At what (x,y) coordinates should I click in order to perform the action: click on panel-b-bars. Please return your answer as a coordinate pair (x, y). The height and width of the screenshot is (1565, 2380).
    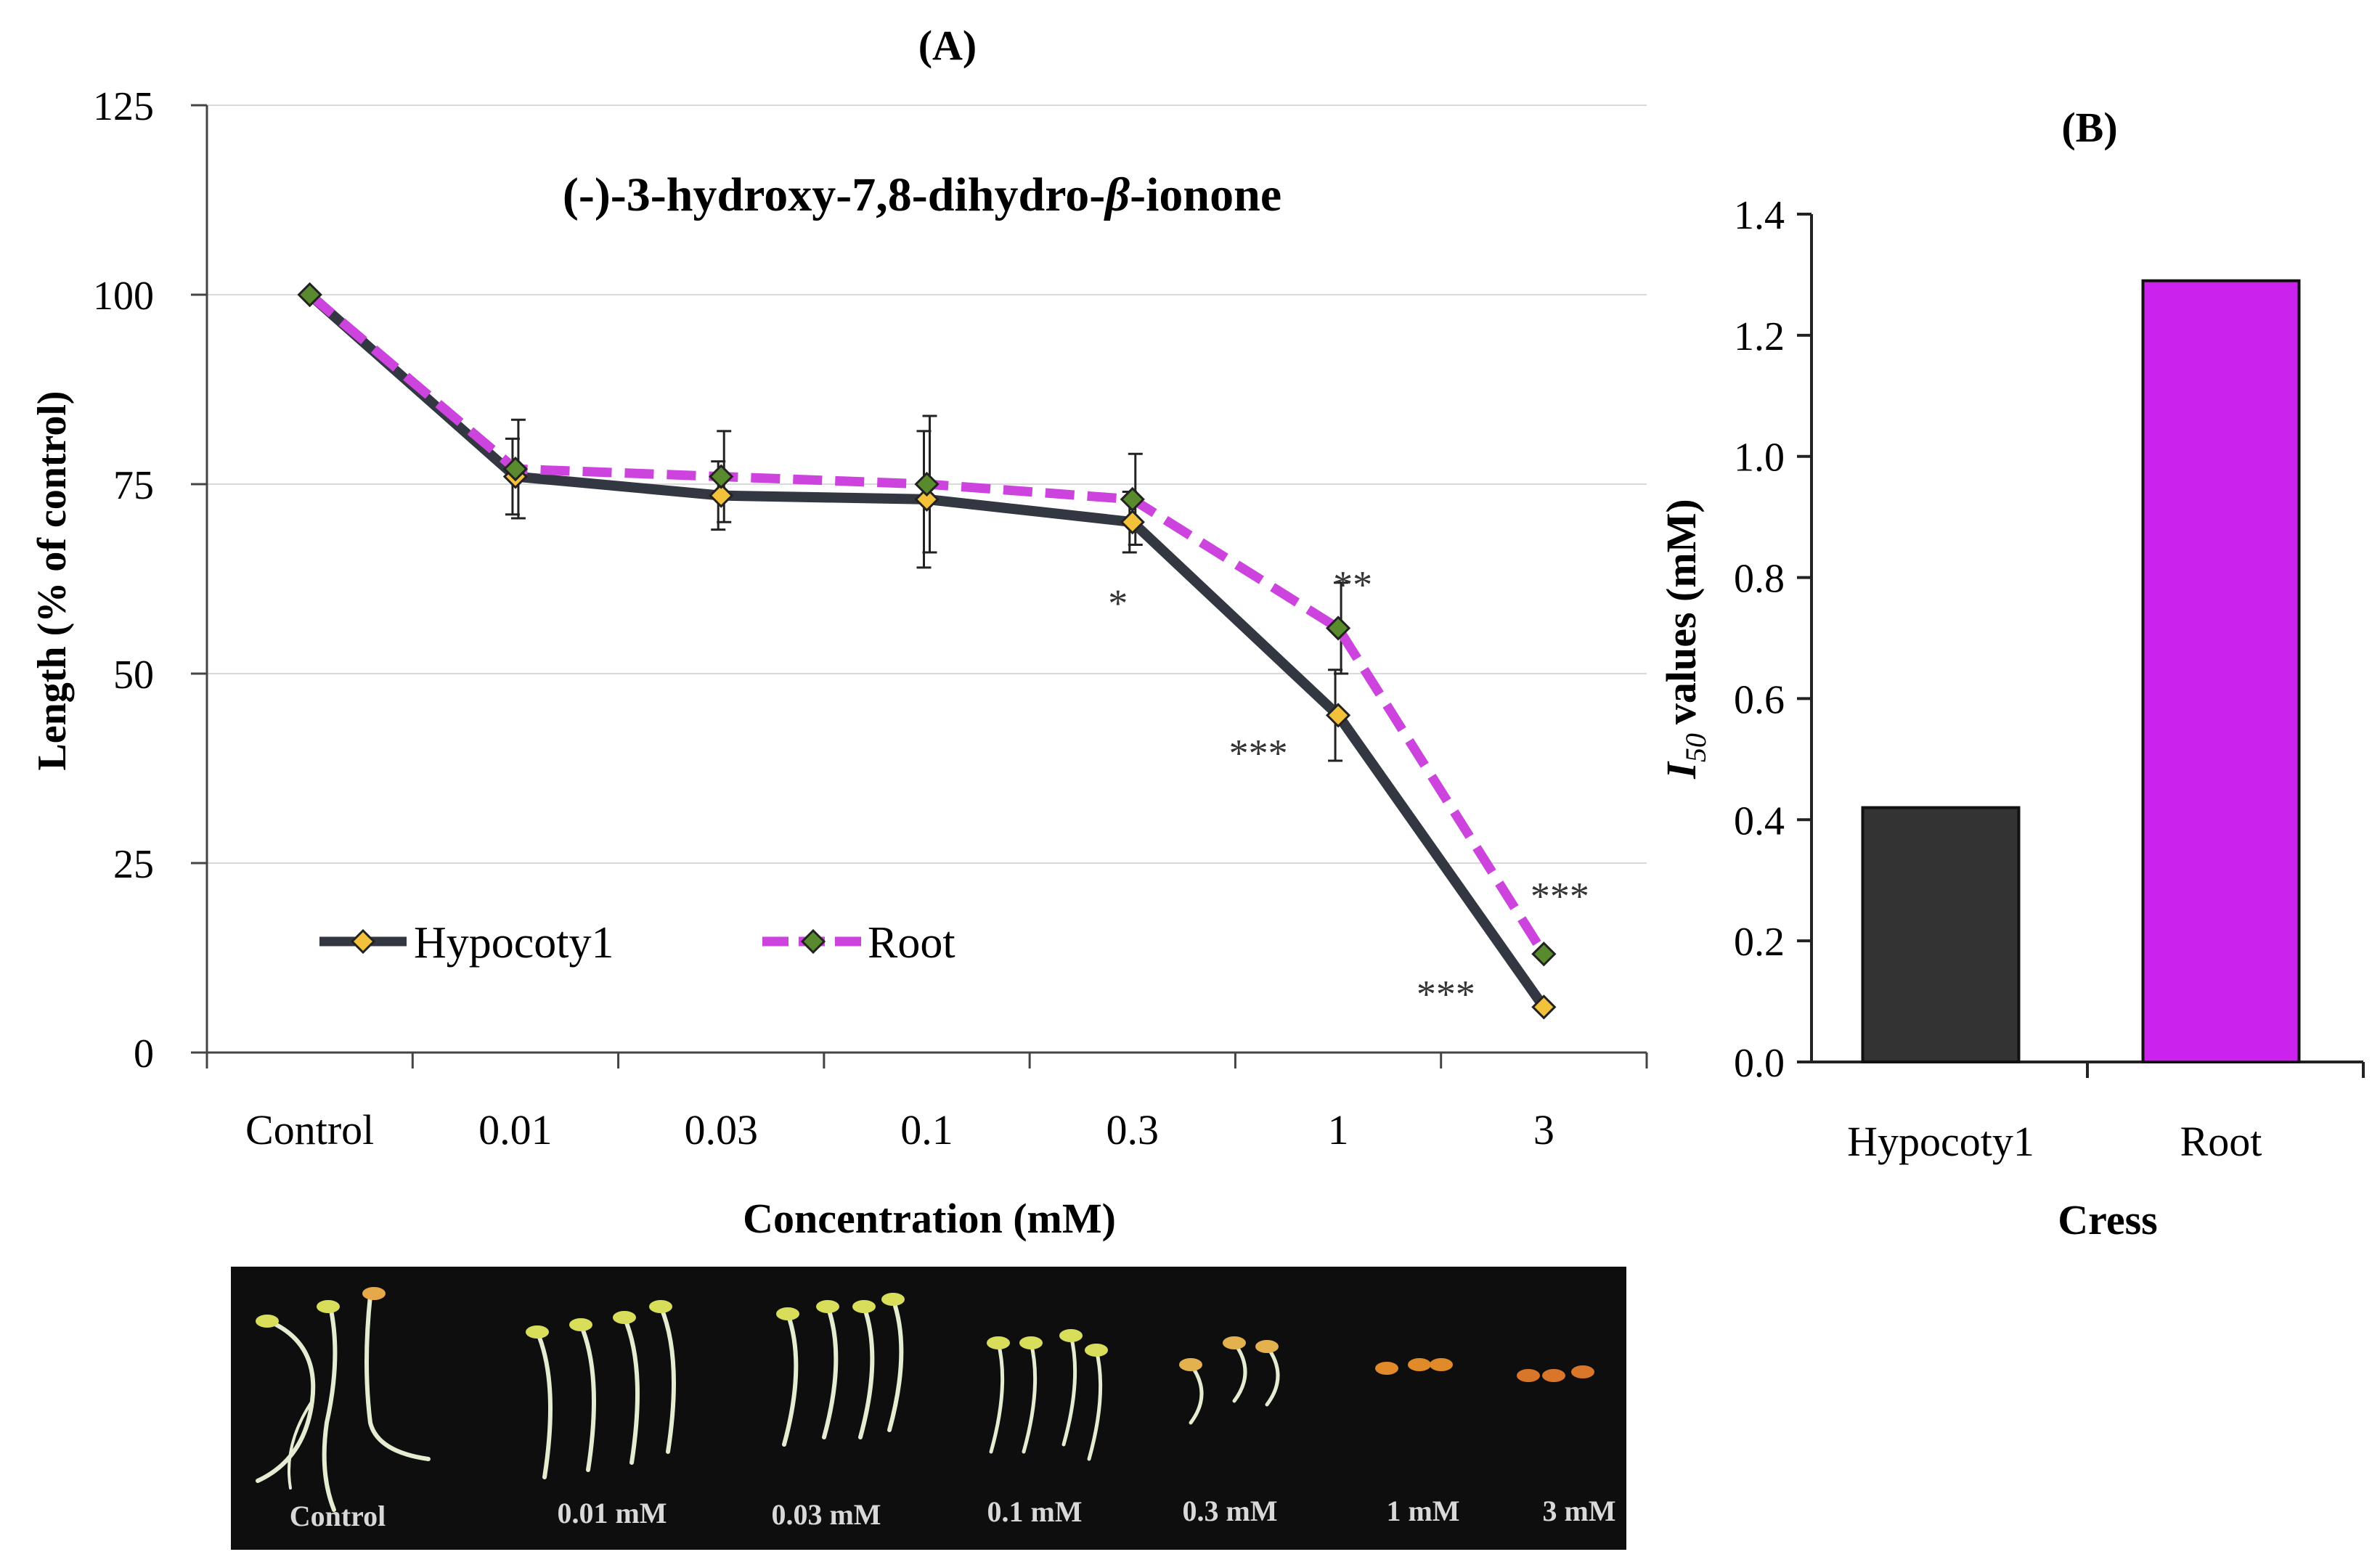
    Looking at the image, I should click on (2081, 671).